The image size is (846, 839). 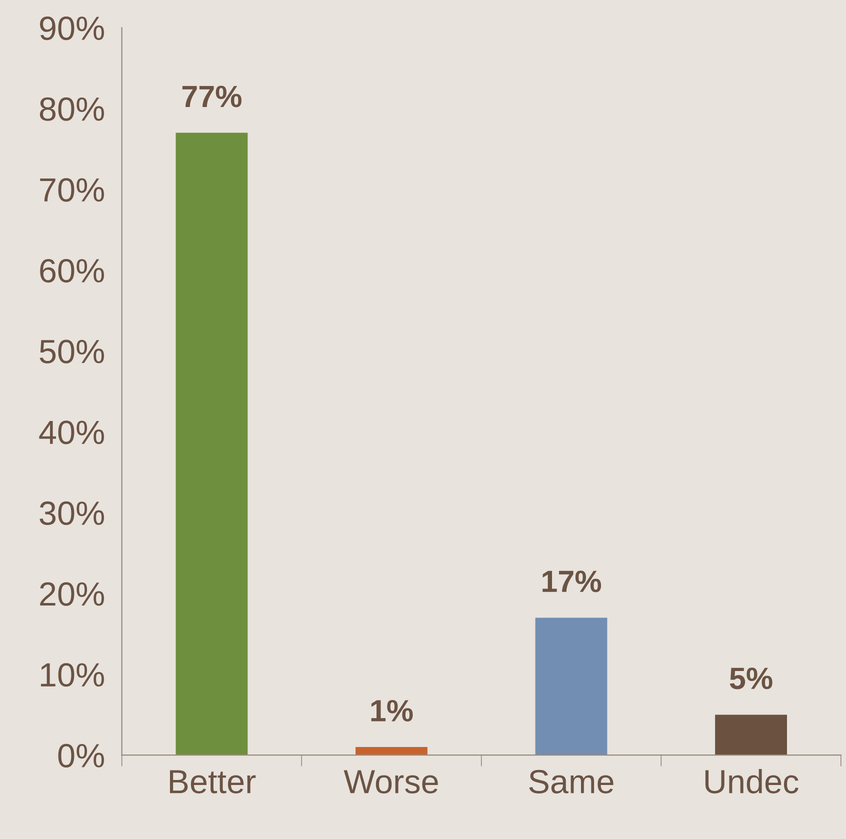 What do you see at coordinates (72, 28) in the screenshot?
I see `y-tick-label: 90%` at bounding box center [72, 28].